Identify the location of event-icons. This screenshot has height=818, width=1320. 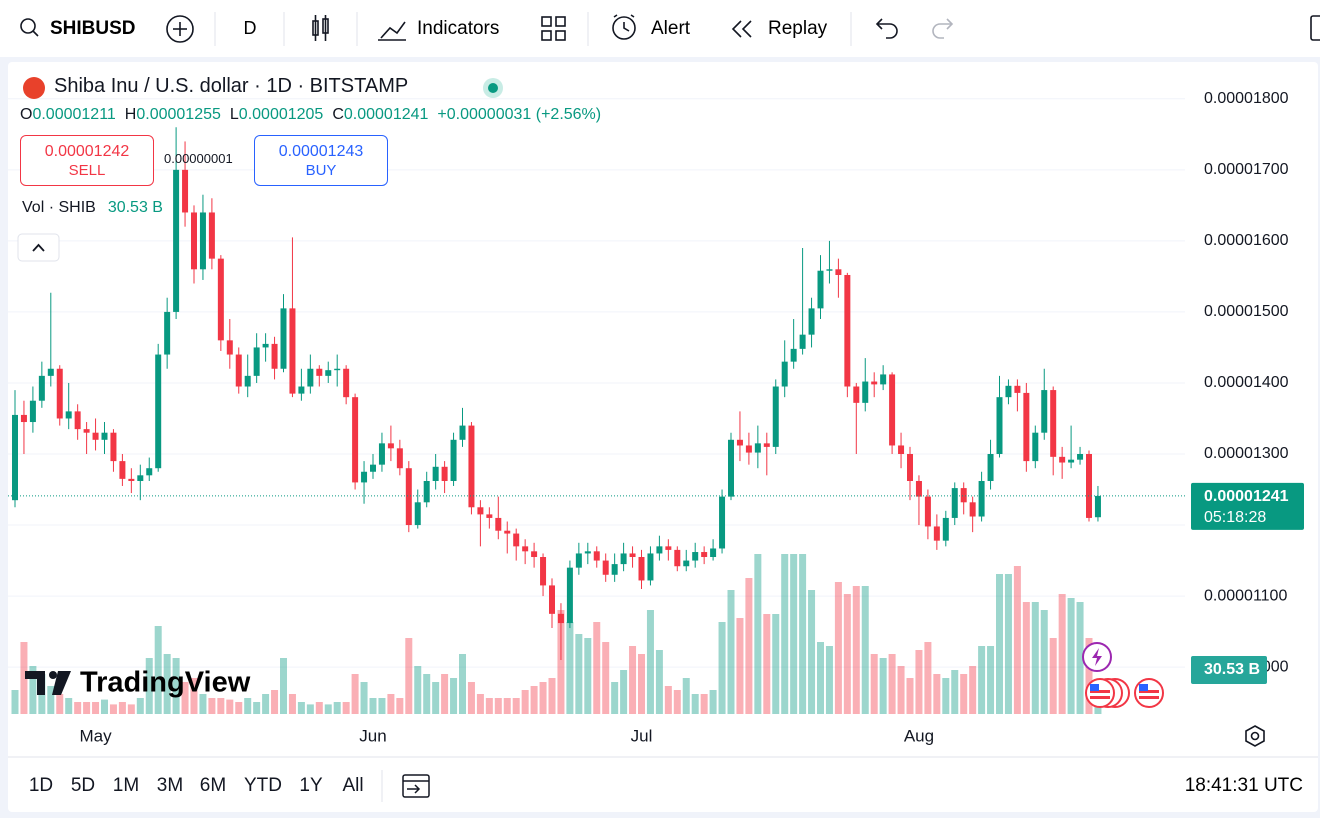
(1123, 675).